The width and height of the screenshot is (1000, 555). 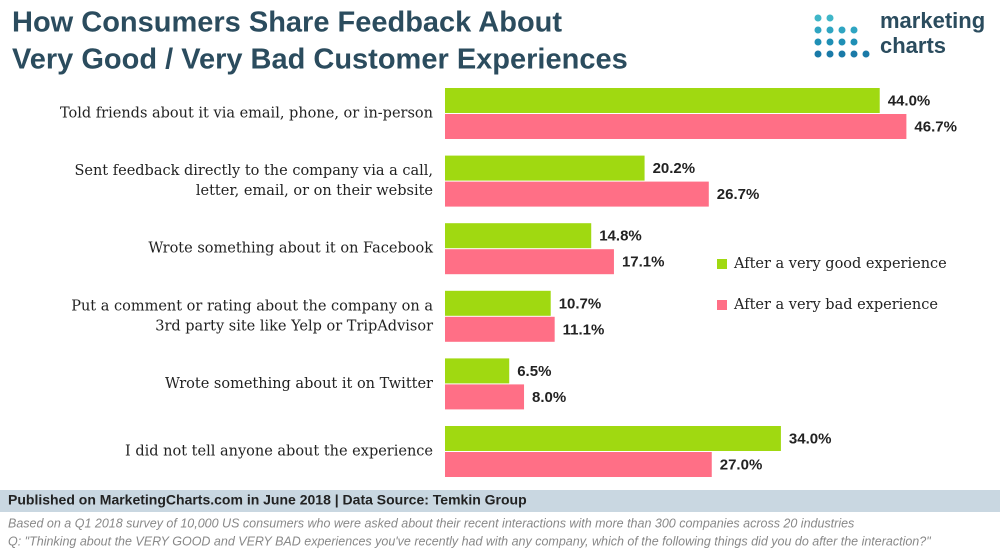 What do you see at coordinates (620, 236) in the screenshot?
I see `value-label: 14.8%` at bounding box center [620, 236].